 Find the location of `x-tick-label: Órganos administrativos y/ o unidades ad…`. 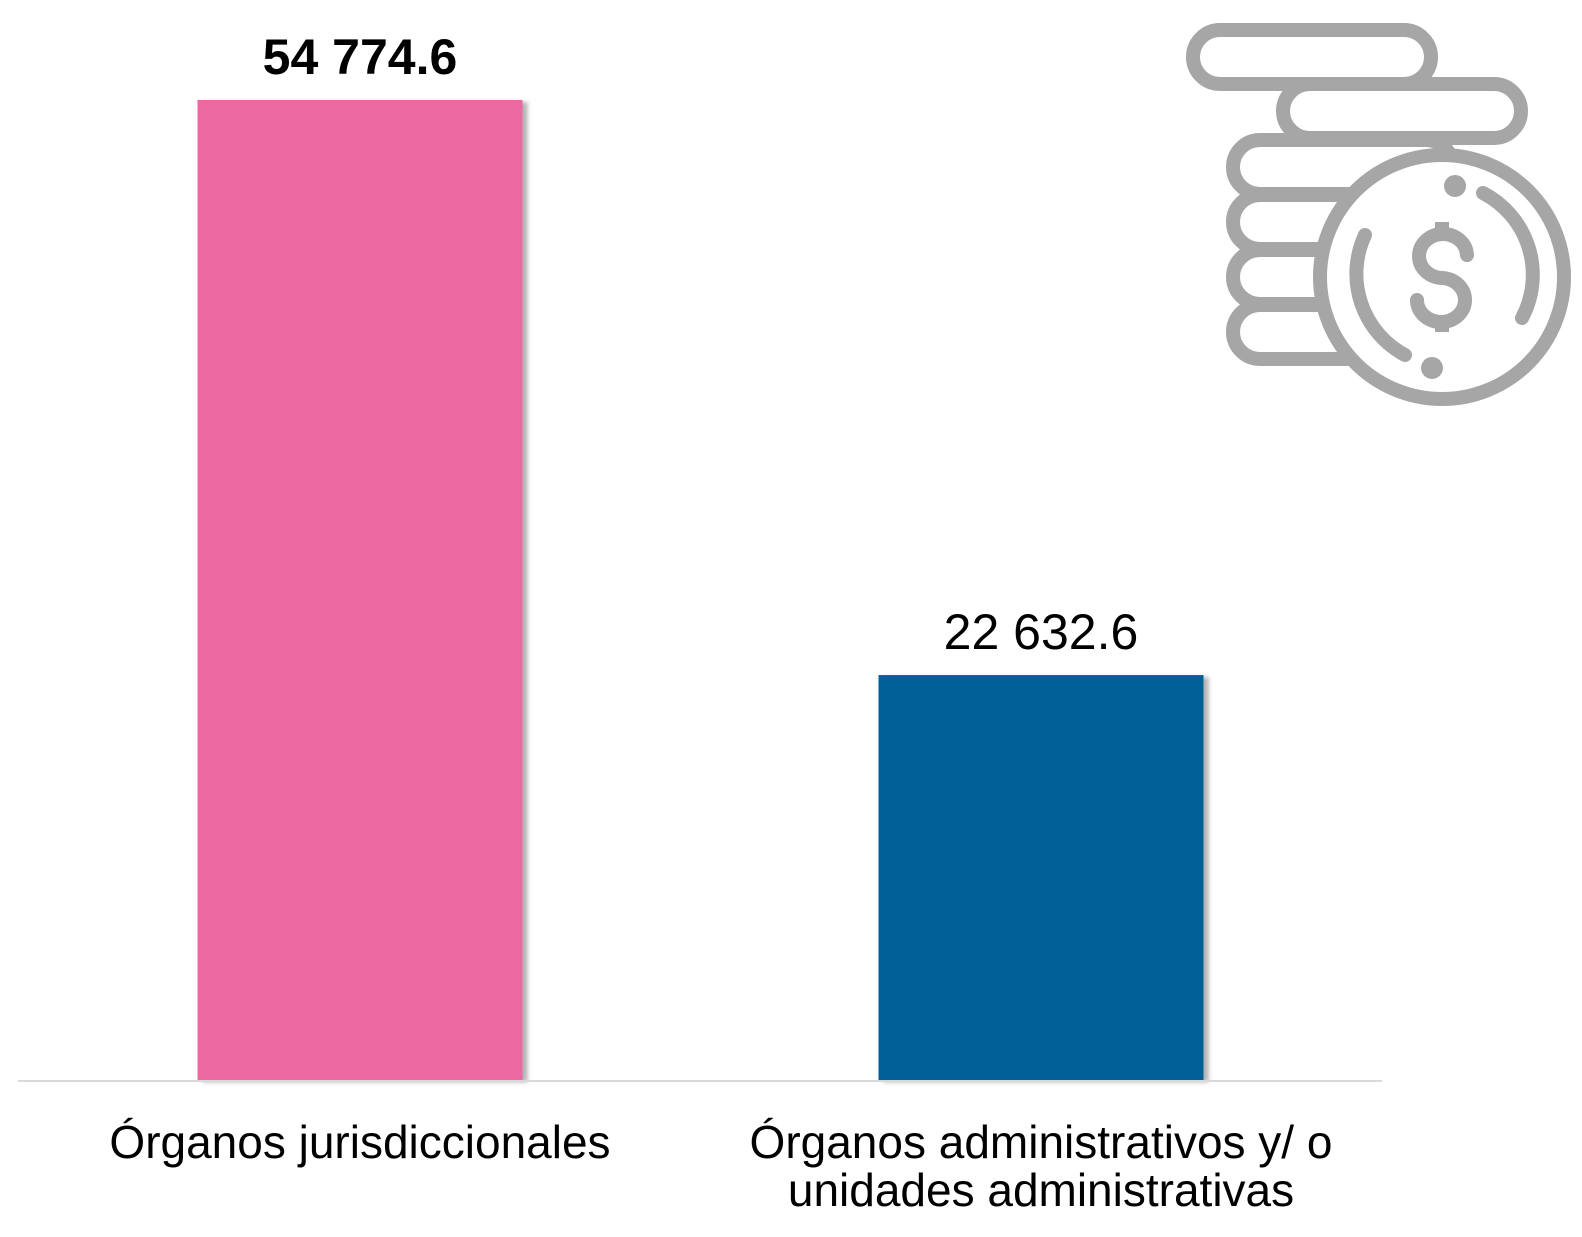

x-tick-label: Órganos administrativos y/ o unidades ad… is located at coordinates (1041, 1166).